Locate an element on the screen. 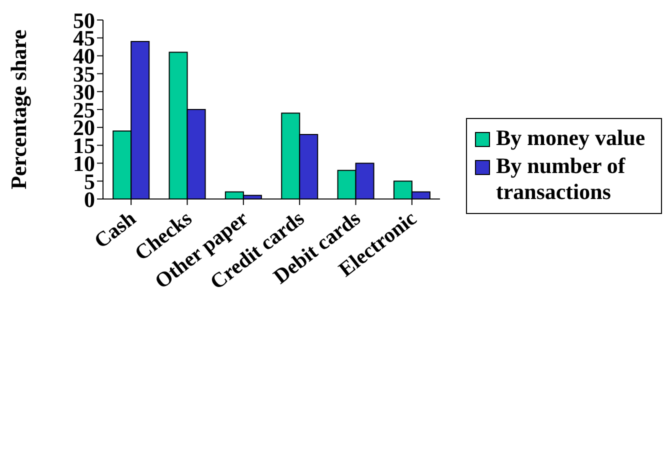  legend-label: By number of transactions is located at coordinates (561, 179).